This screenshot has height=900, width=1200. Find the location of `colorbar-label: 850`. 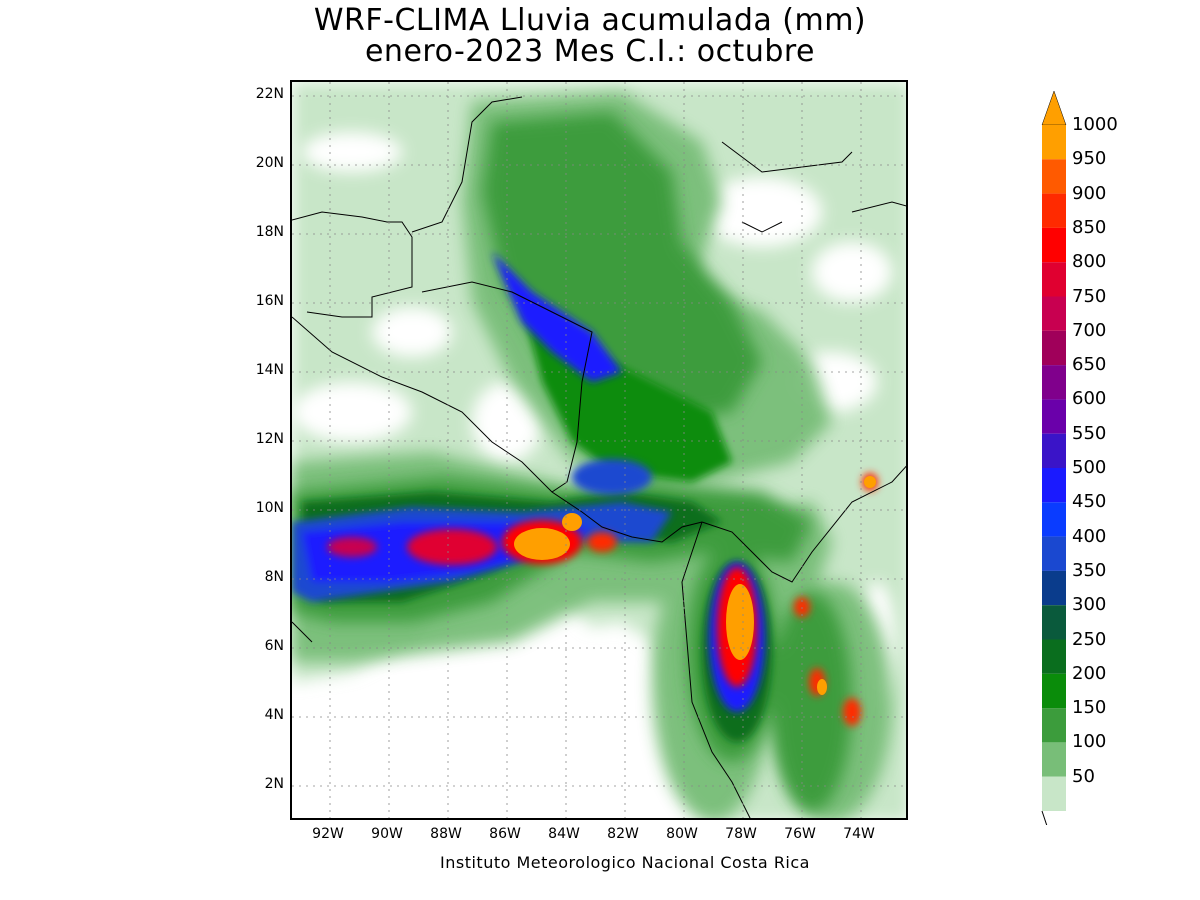

colorbar-label: 850 is located at coordinates (1089, 227).